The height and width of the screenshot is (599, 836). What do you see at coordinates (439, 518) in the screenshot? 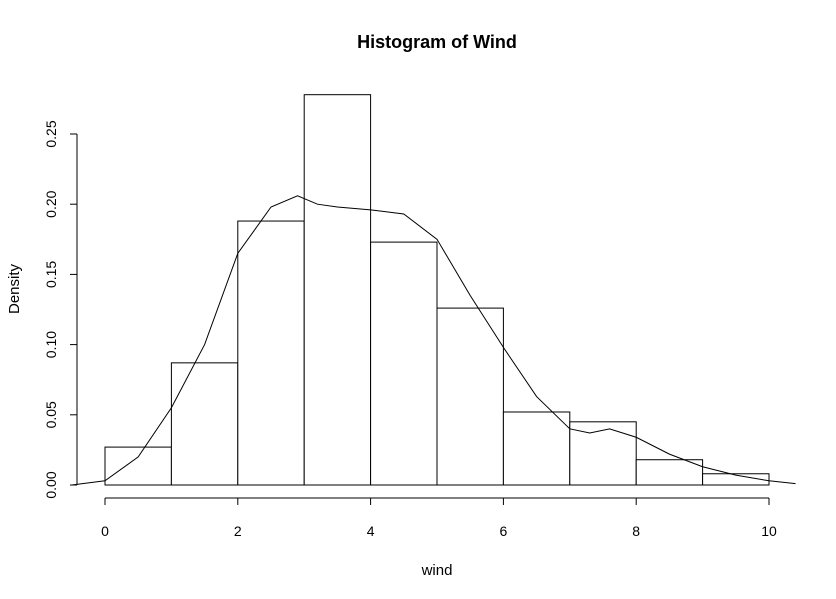
I see `x-axis: 0 2 4 6 8 10` at bounding box center [439, 518].